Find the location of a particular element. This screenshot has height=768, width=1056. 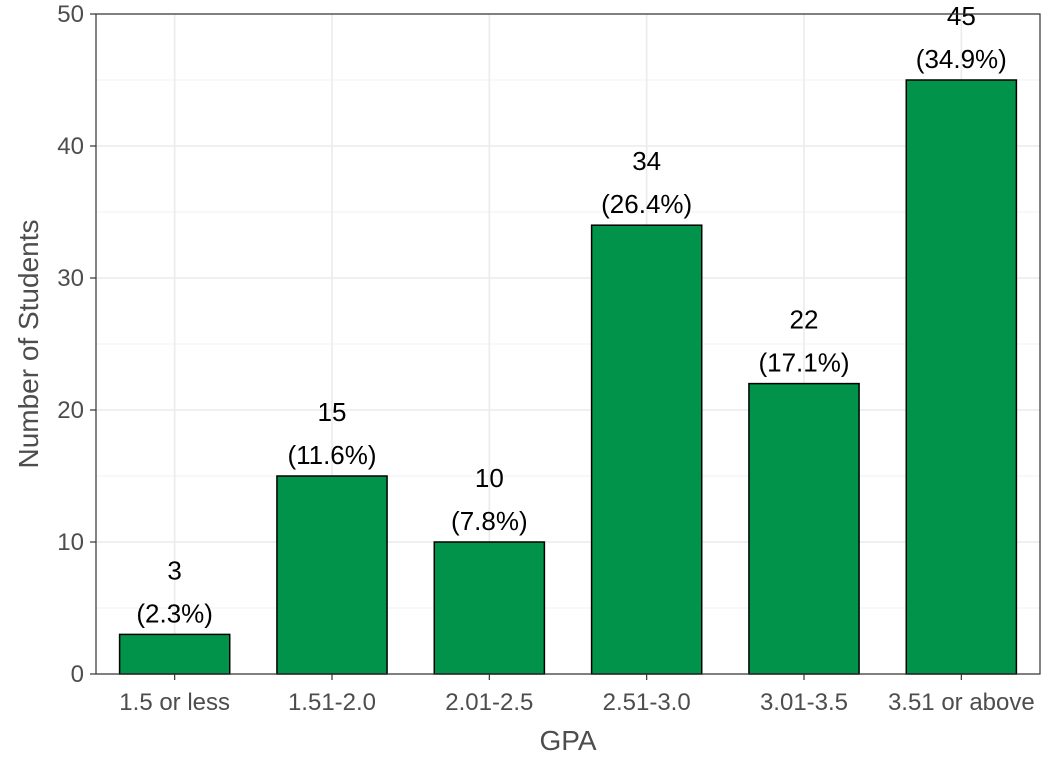

x-tick-label: 3.51 or above is located at coordinates (961, 702).